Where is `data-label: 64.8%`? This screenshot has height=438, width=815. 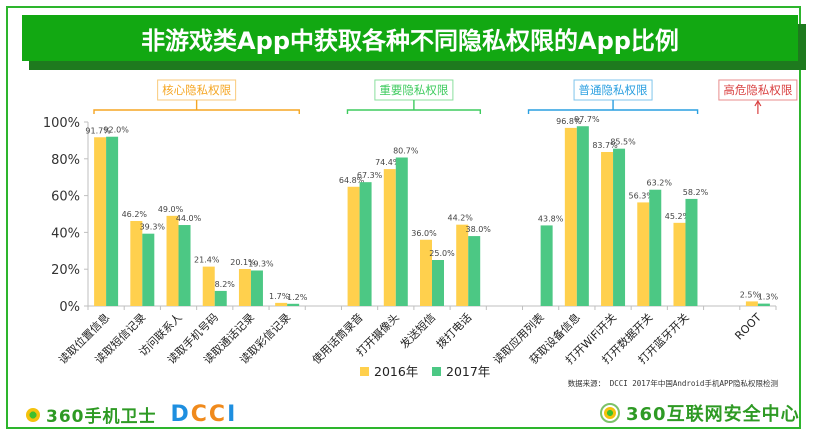 data-label: 64.8% is located at coordinates (352, 180).